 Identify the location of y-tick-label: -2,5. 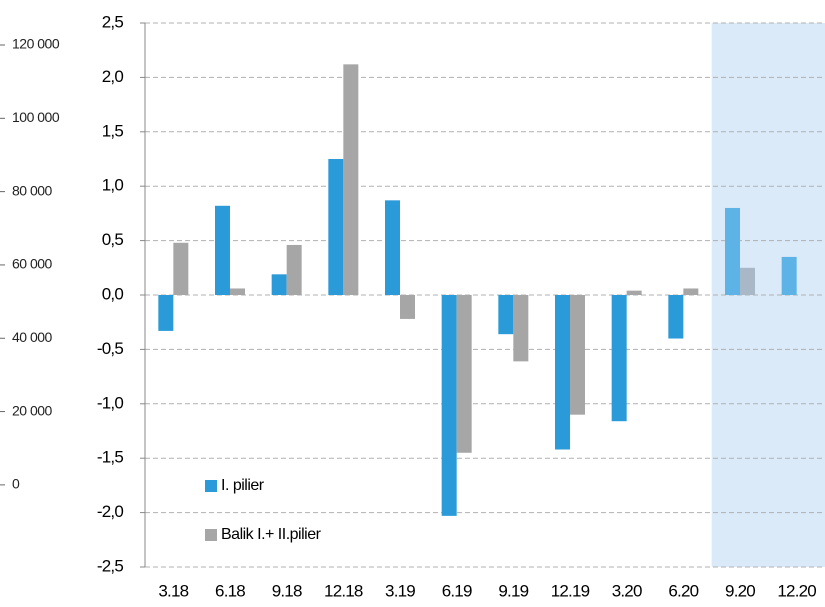
(110, 565).